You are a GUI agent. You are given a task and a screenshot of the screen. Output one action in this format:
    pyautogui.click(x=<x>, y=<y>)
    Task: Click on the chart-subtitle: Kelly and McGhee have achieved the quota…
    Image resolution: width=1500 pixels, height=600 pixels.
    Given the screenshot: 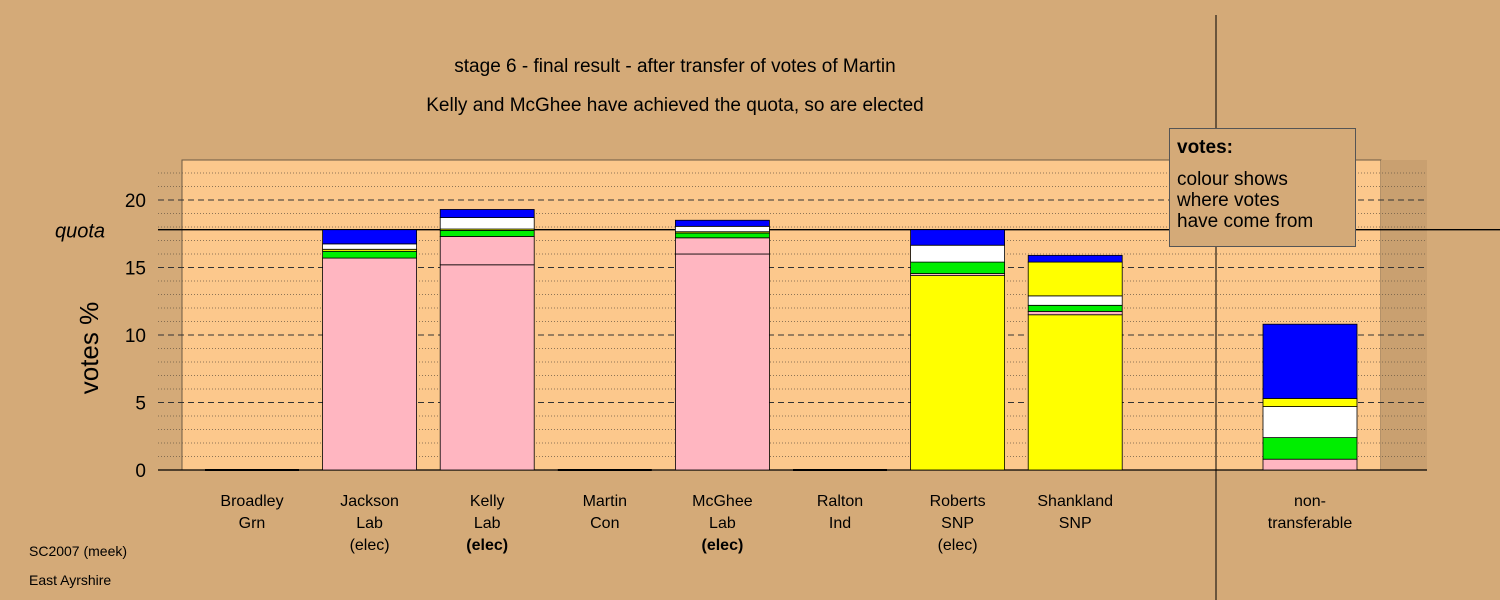 What is the action you would take?
    pyautogui.click(x=675, y=105)
    